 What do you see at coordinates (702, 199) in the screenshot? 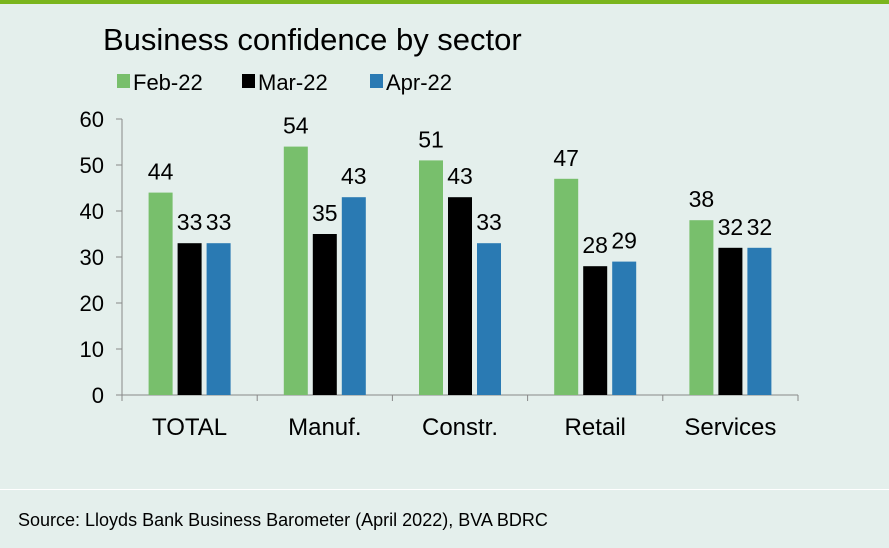
I see `data-label-feb-22: 38` at bounding box center [702, 199].